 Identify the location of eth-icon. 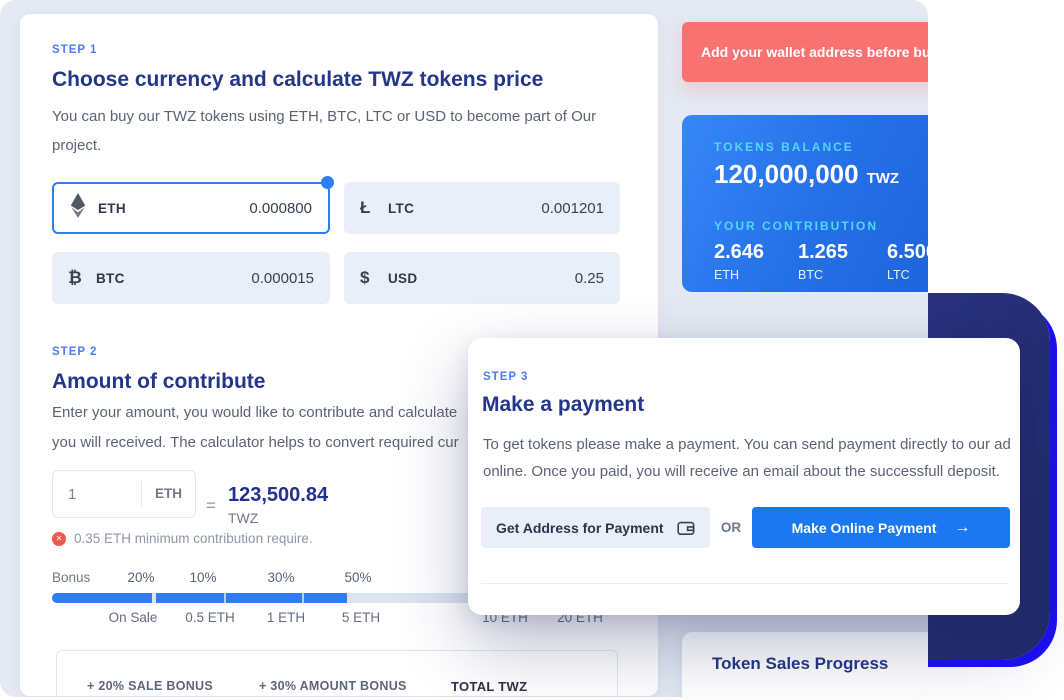
(82, 208).